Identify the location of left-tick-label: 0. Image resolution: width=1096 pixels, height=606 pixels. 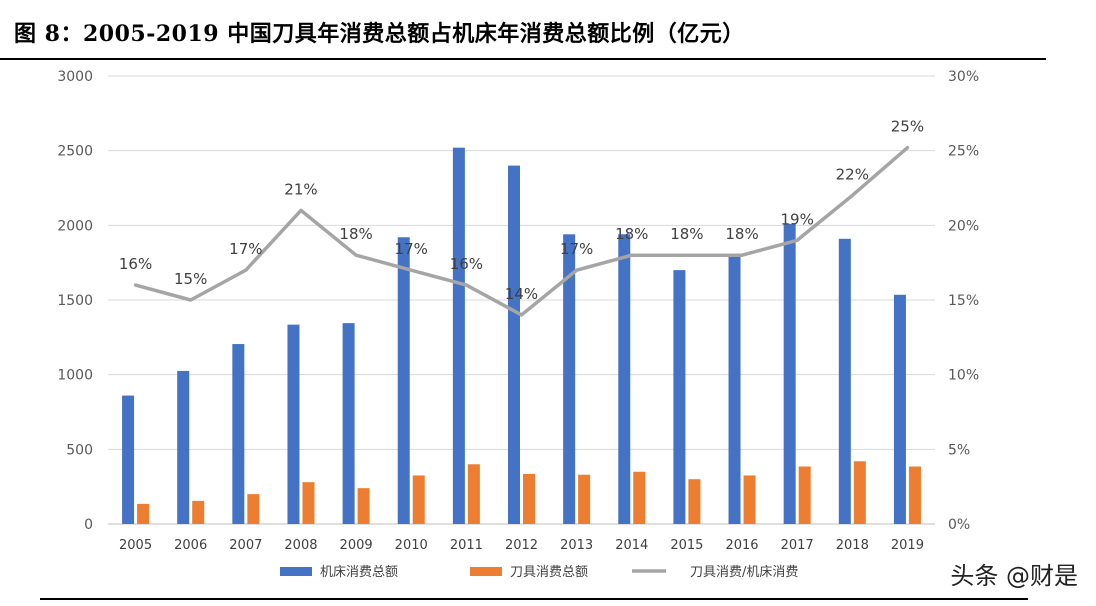
(88, 525).